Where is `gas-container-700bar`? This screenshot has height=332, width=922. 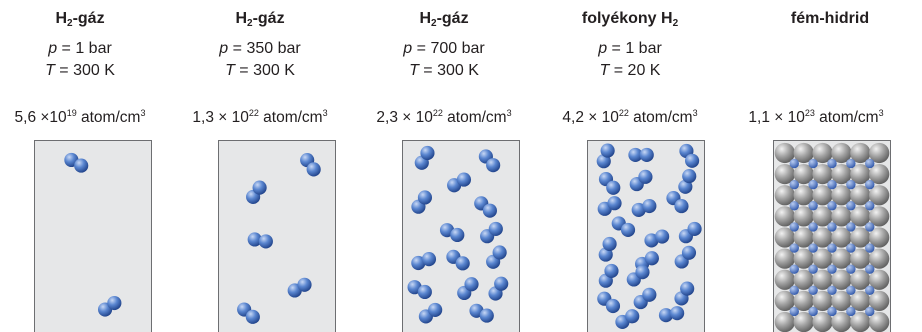
gas-container-700bar is located at coordinates (461, 236).